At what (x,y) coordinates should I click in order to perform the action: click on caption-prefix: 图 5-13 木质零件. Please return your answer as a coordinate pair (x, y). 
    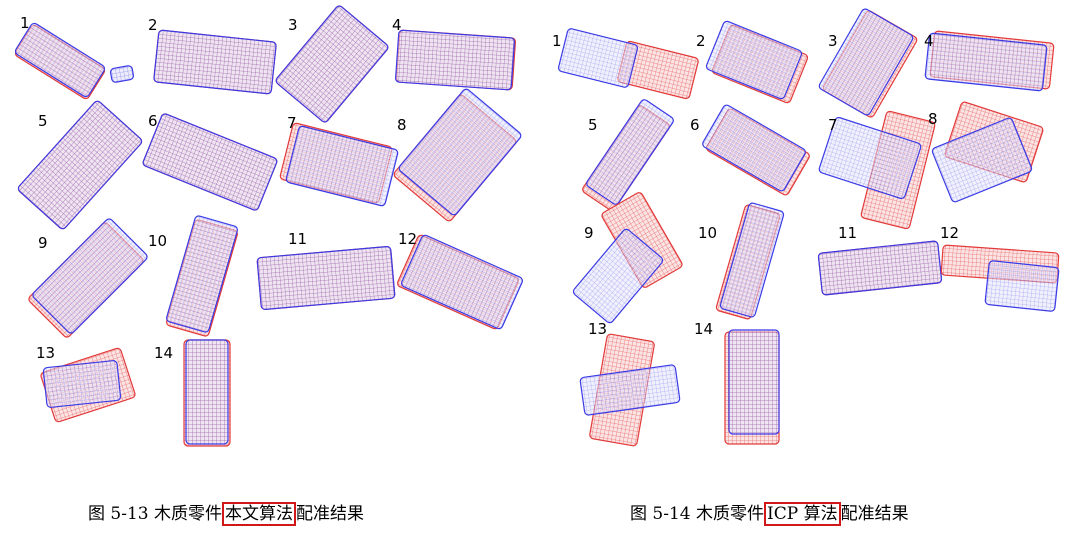
    Looking at the image, I should click on (155, 514).